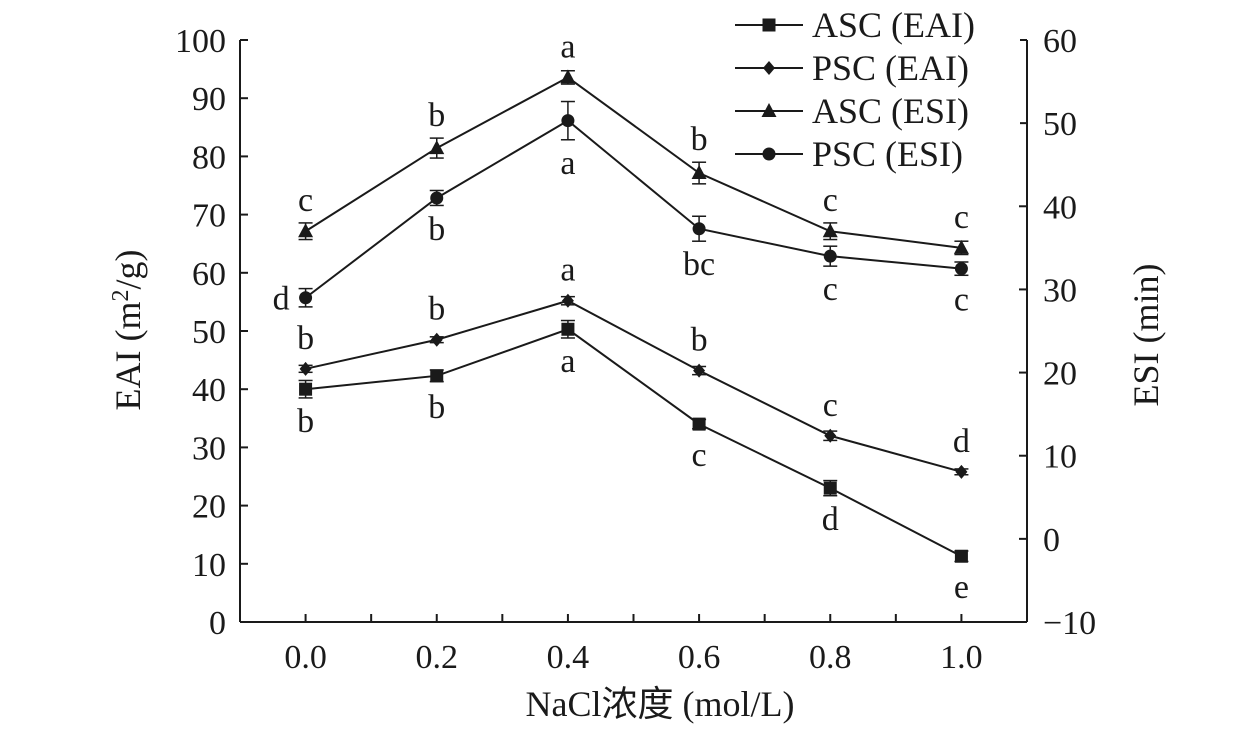  What do you see at coordinates (699, 264) in the screenshot?
I see `significance-label: bc` at bounding box center [699, 264].